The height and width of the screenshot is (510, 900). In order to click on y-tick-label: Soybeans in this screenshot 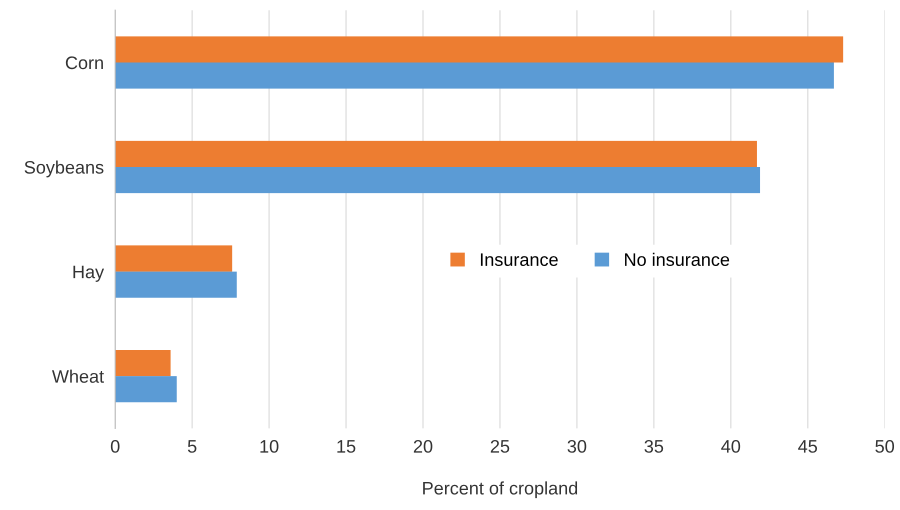, I will do `click(64, 169)`.